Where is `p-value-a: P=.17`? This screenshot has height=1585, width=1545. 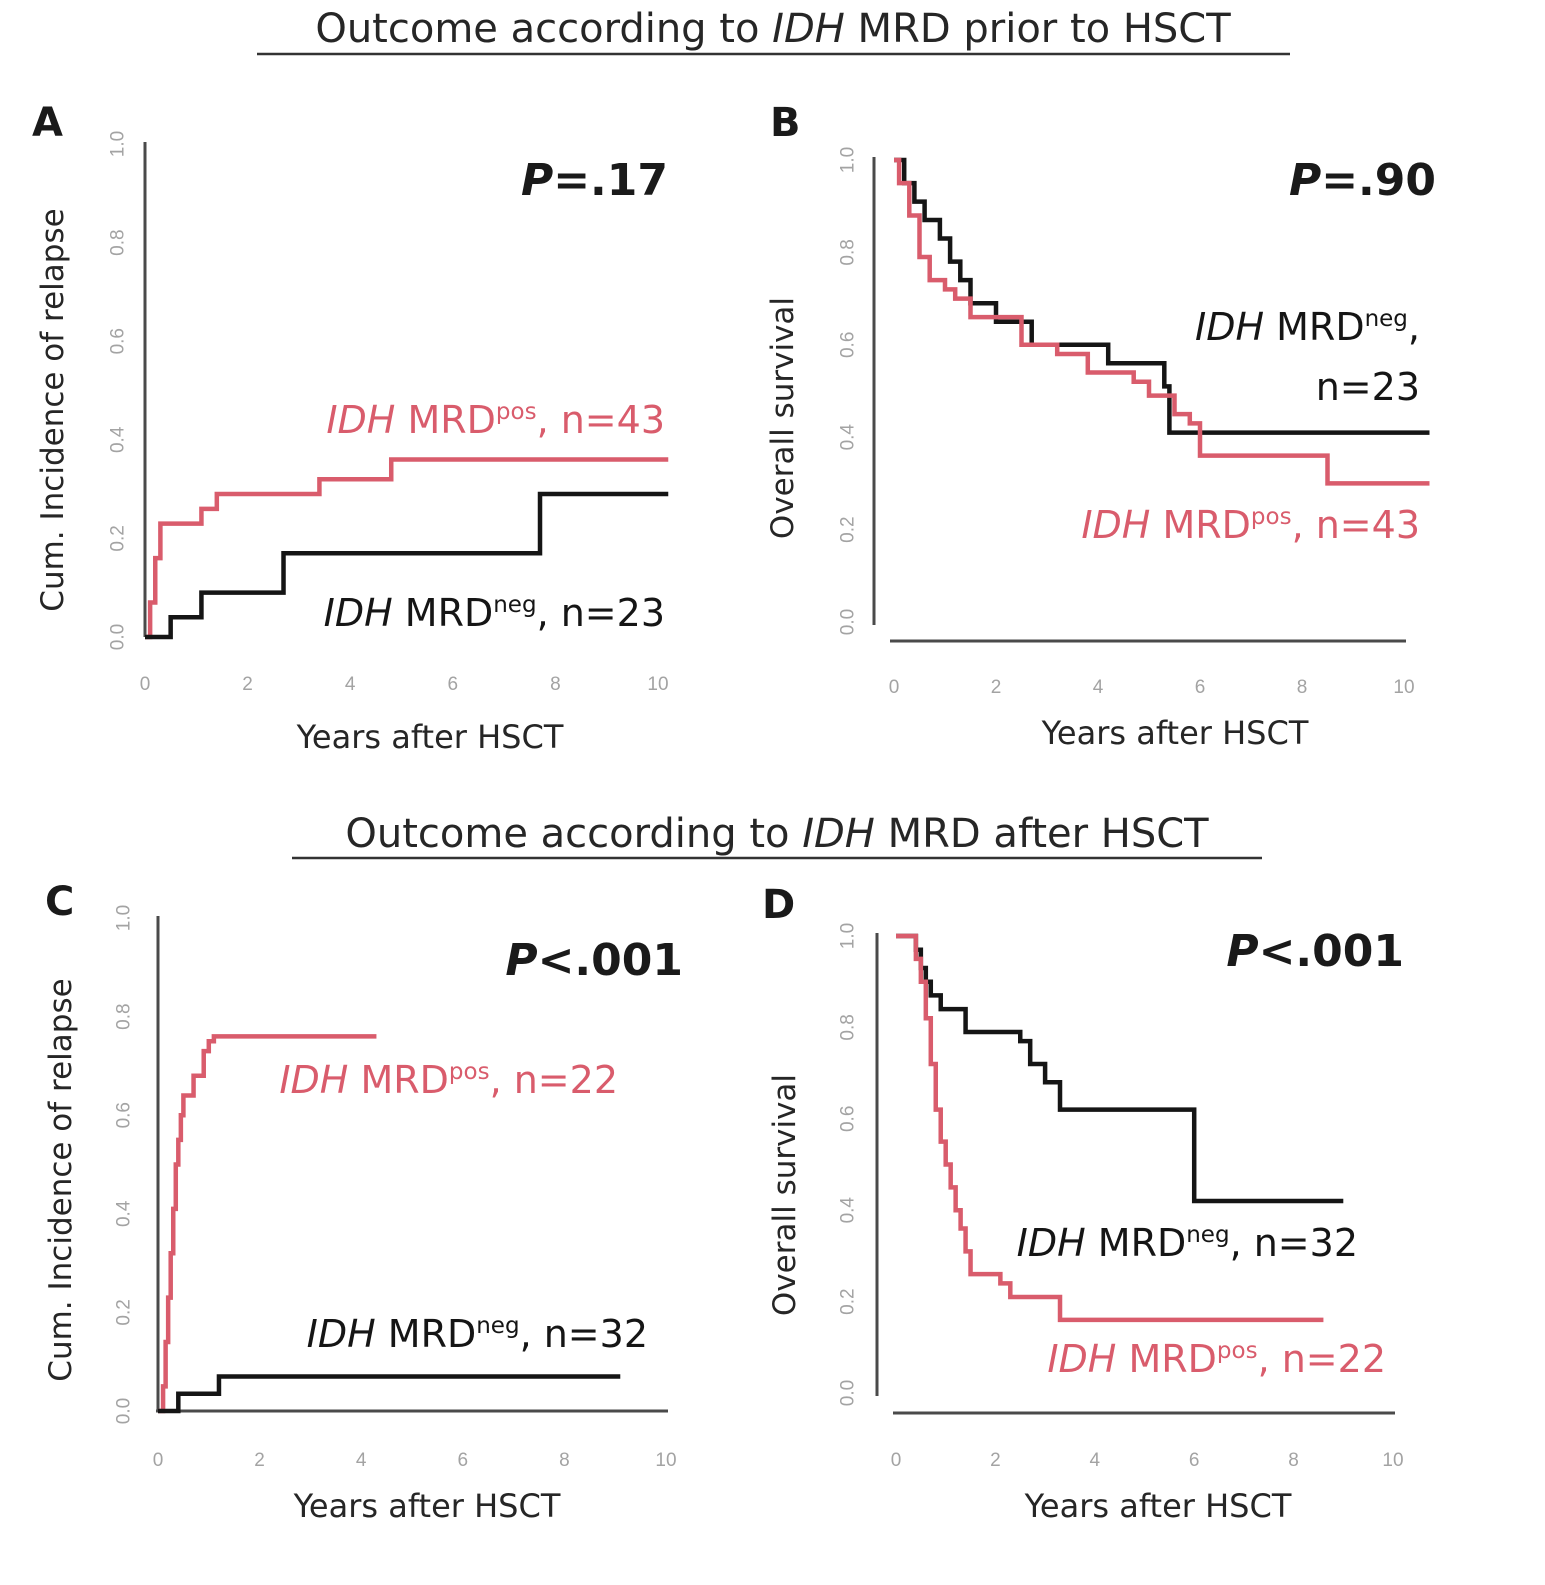
p-value-a: P=.17 is located at coordinates (594, 180).